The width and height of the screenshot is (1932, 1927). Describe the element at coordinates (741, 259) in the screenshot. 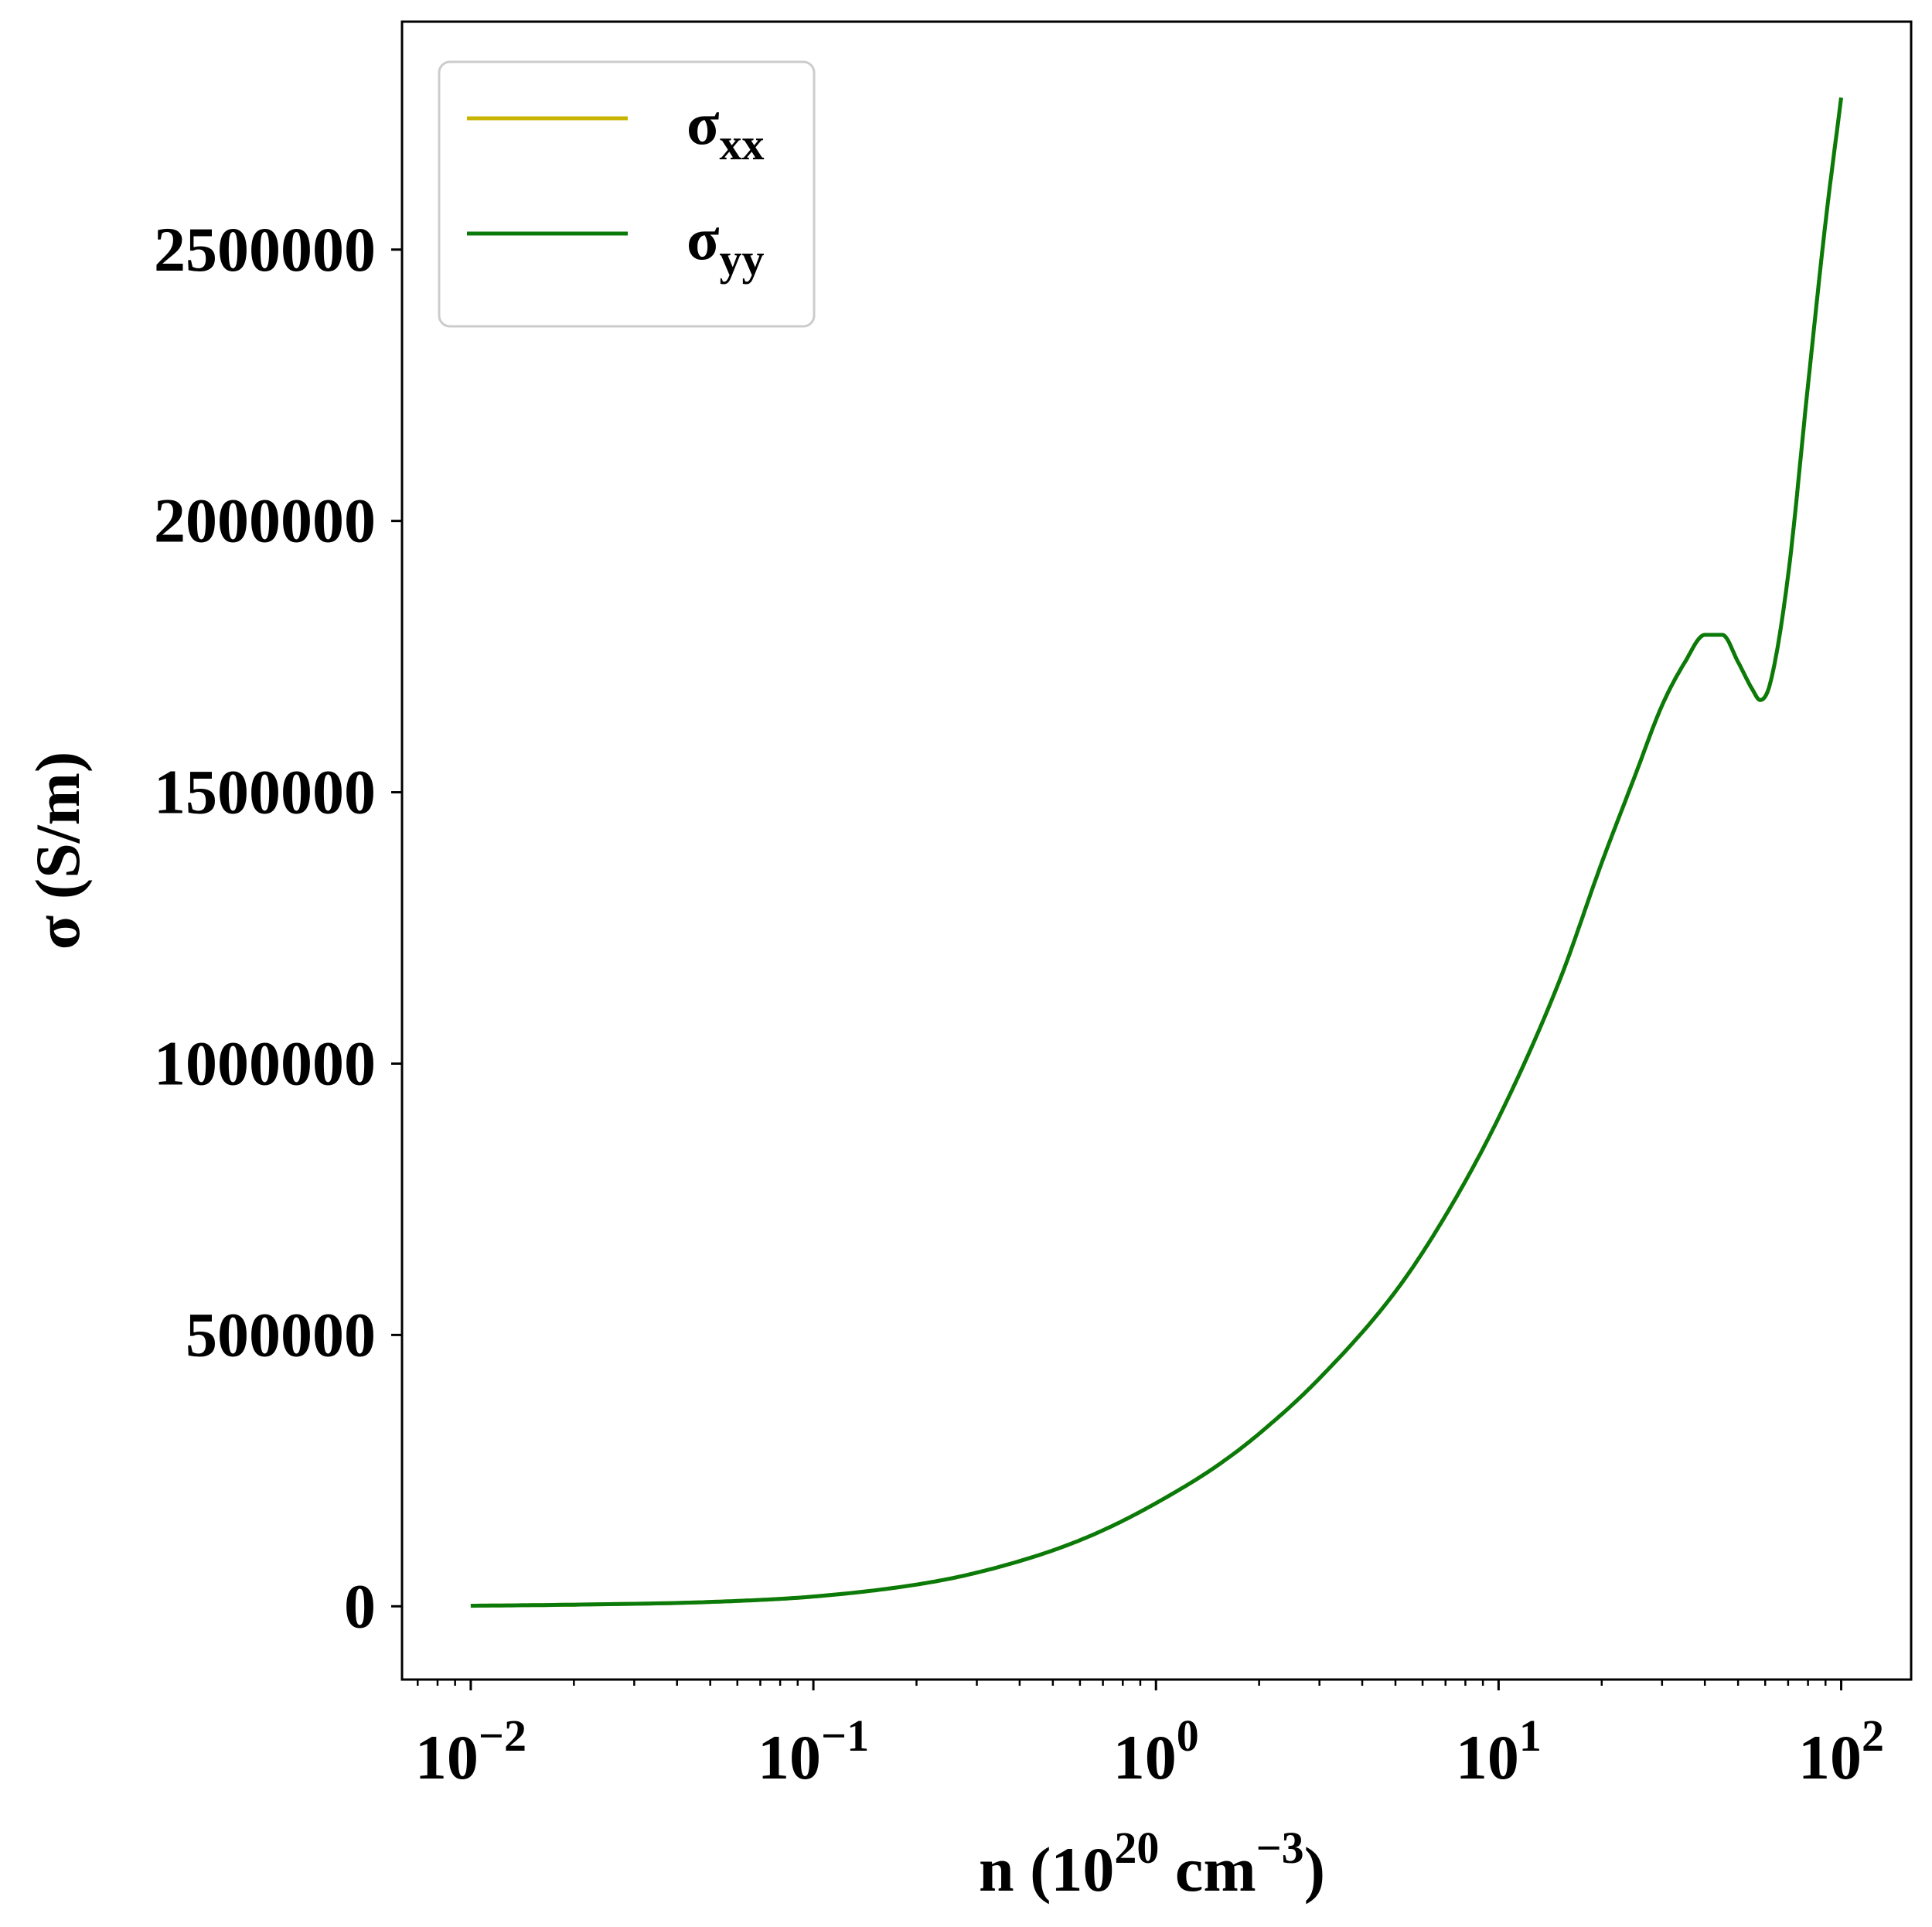

I see `legend-label-sigma-yy-subscript: yy` at that location.